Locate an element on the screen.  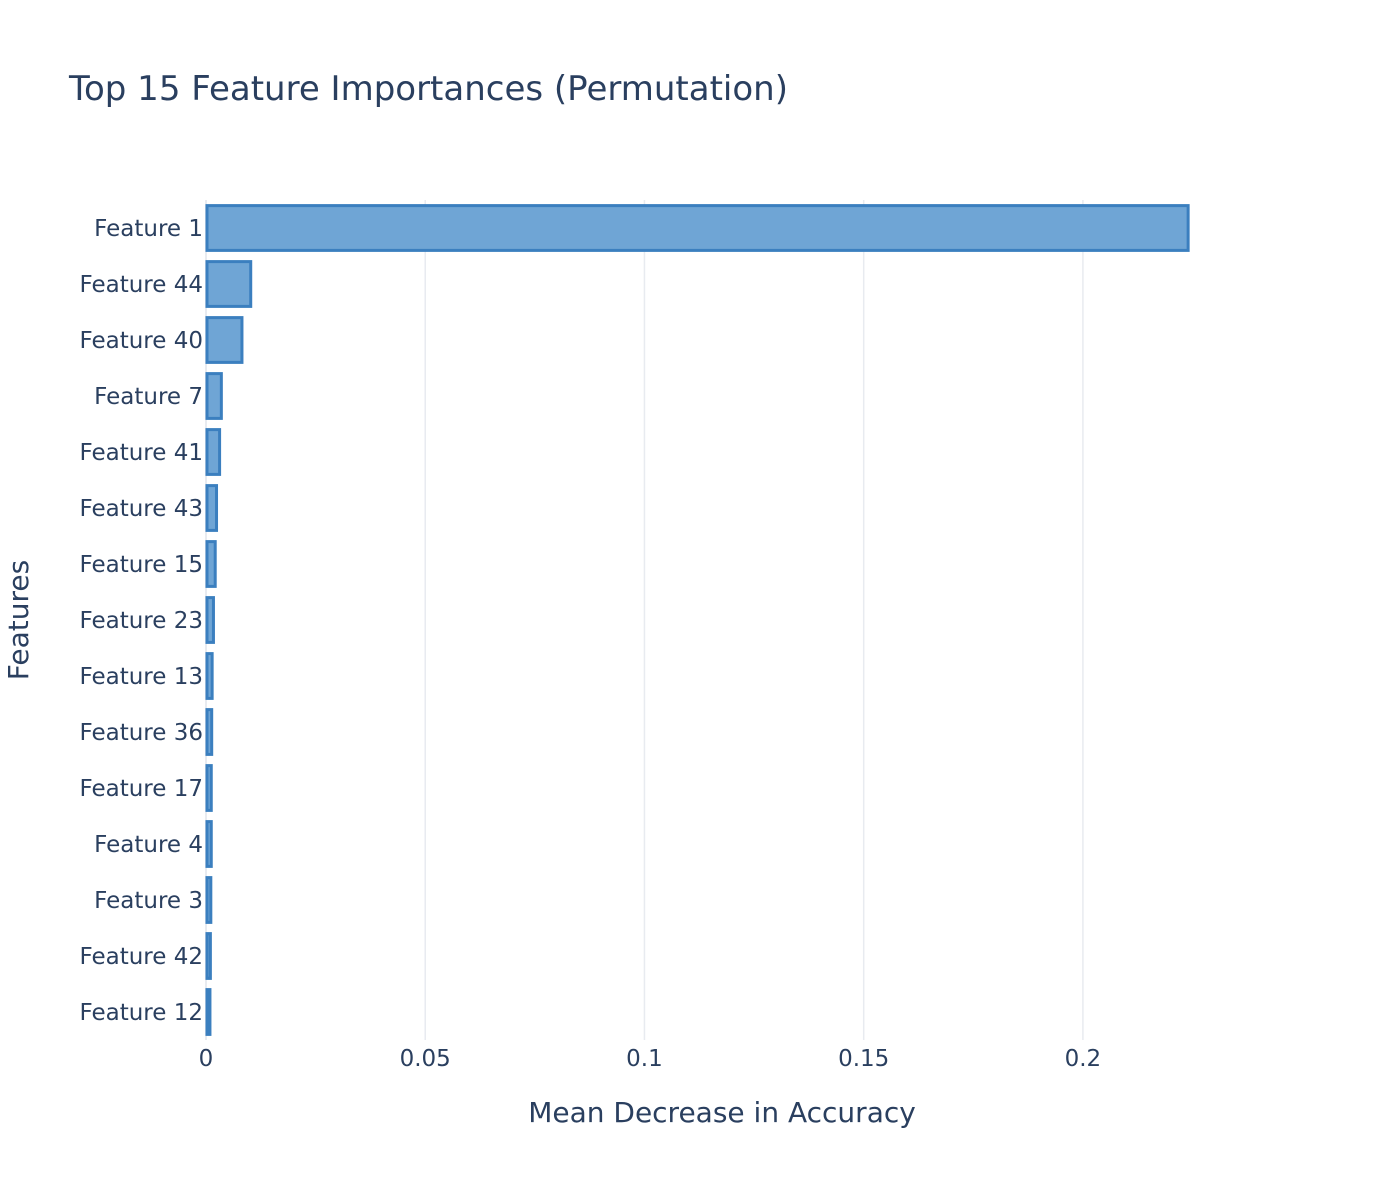
x-axis-ticks: 0 0.05 0.1 0.15 0.2 is located at coordinates (650, 1059).